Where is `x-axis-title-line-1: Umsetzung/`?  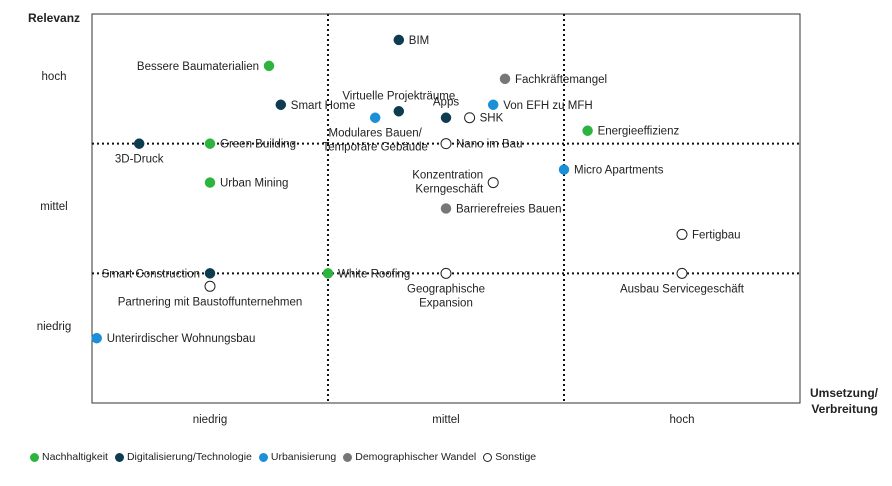 x-axis-title-line-1: Umsetzung/ is located at coordinates (844, 393).